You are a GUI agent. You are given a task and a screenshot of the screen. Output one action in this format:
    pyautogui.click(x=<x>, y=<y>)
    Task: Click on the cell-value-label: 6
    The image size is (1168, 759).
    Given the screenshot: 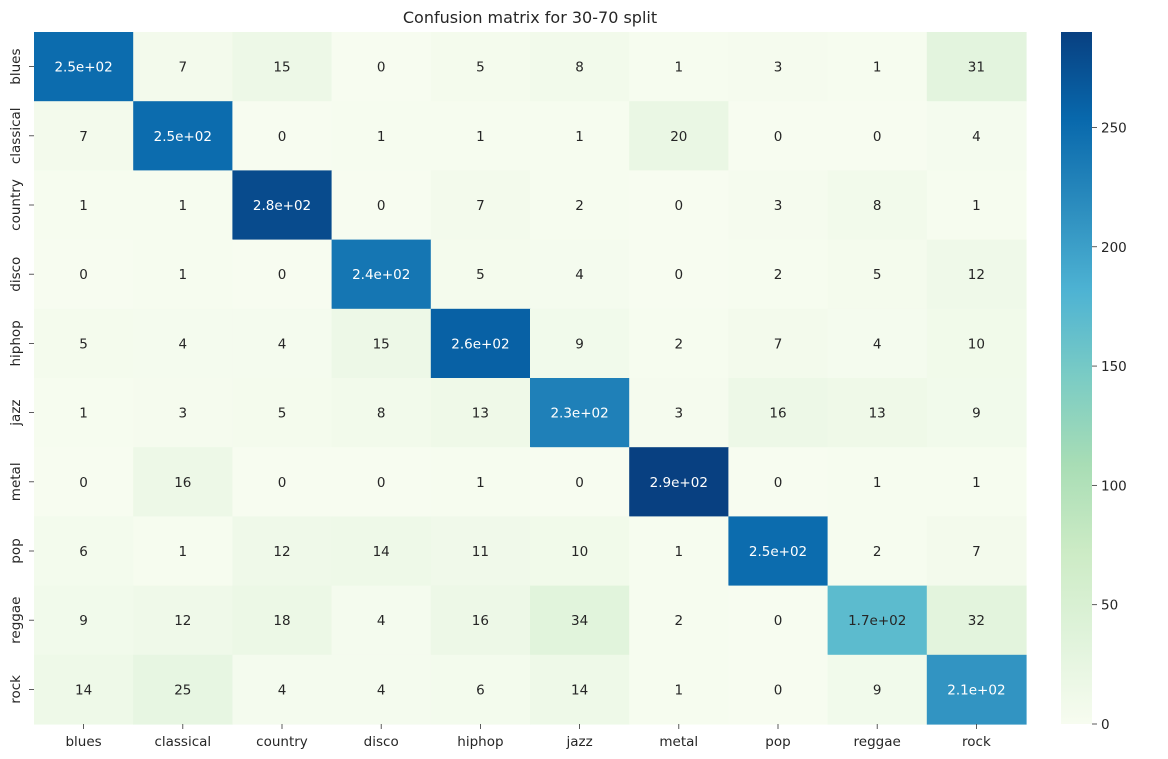 What is the action you would take?
    pyautogui.click(x=83, y=552)
    